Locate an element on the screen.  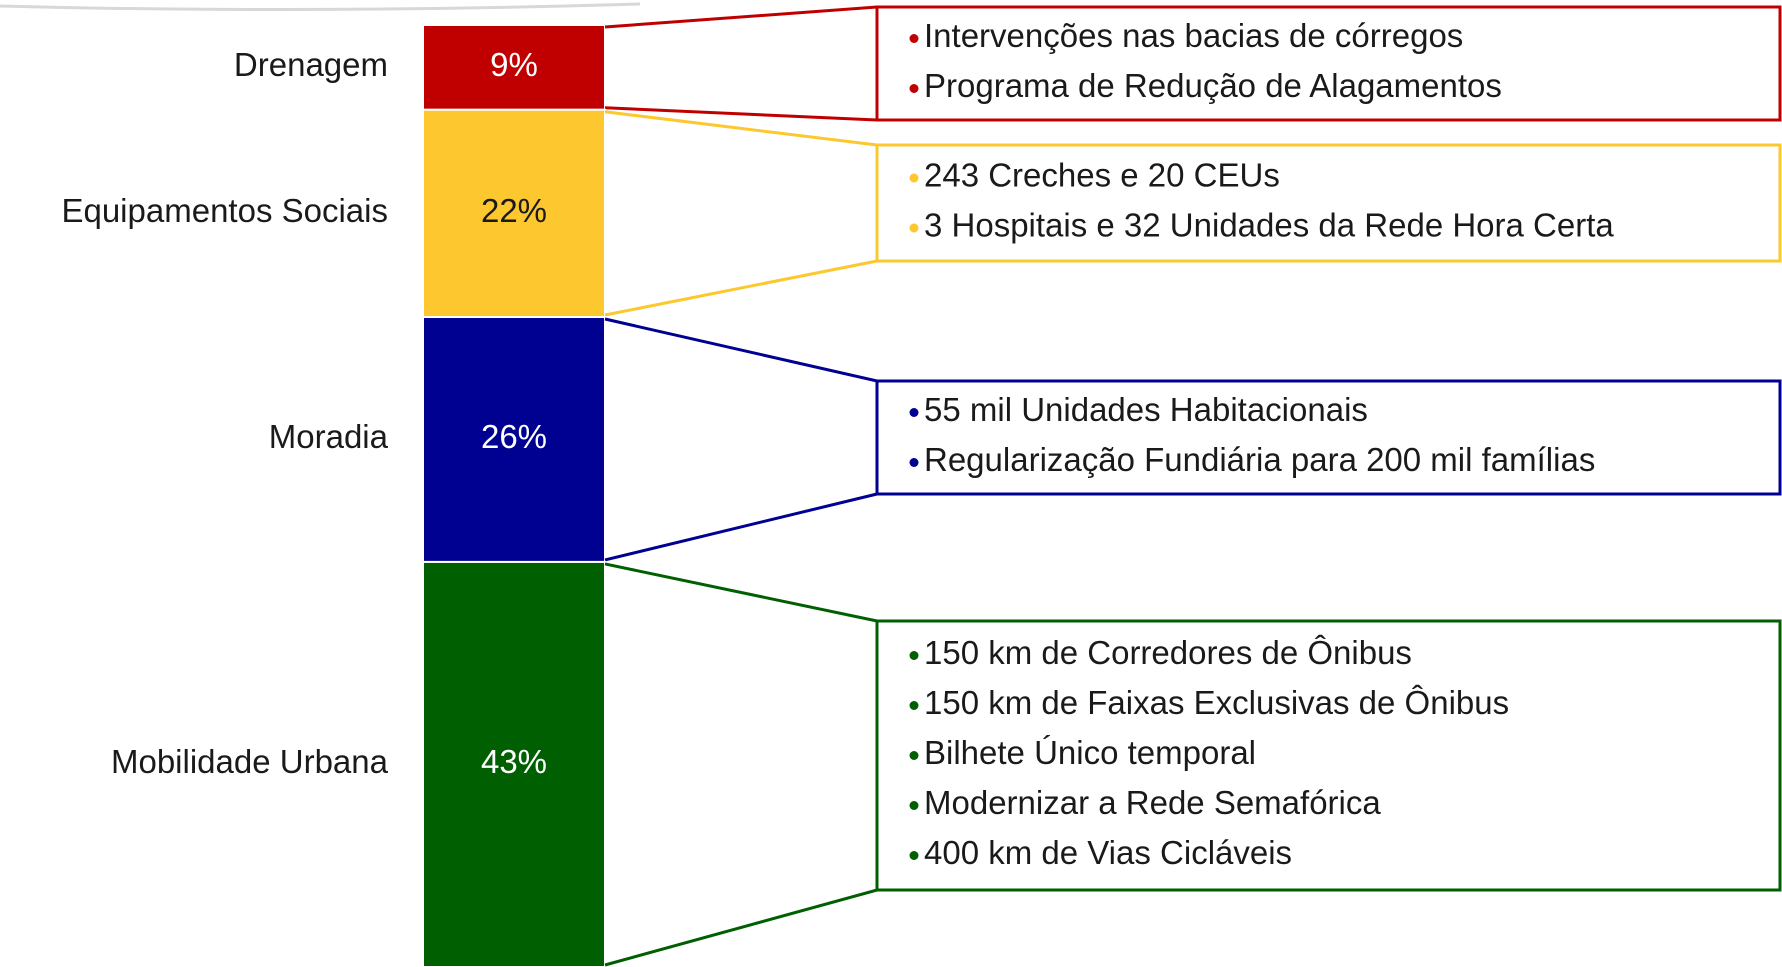
callout-item: 150 km de Faixas Exclusivas de Ônibus is located at coordinates (1216, 702).